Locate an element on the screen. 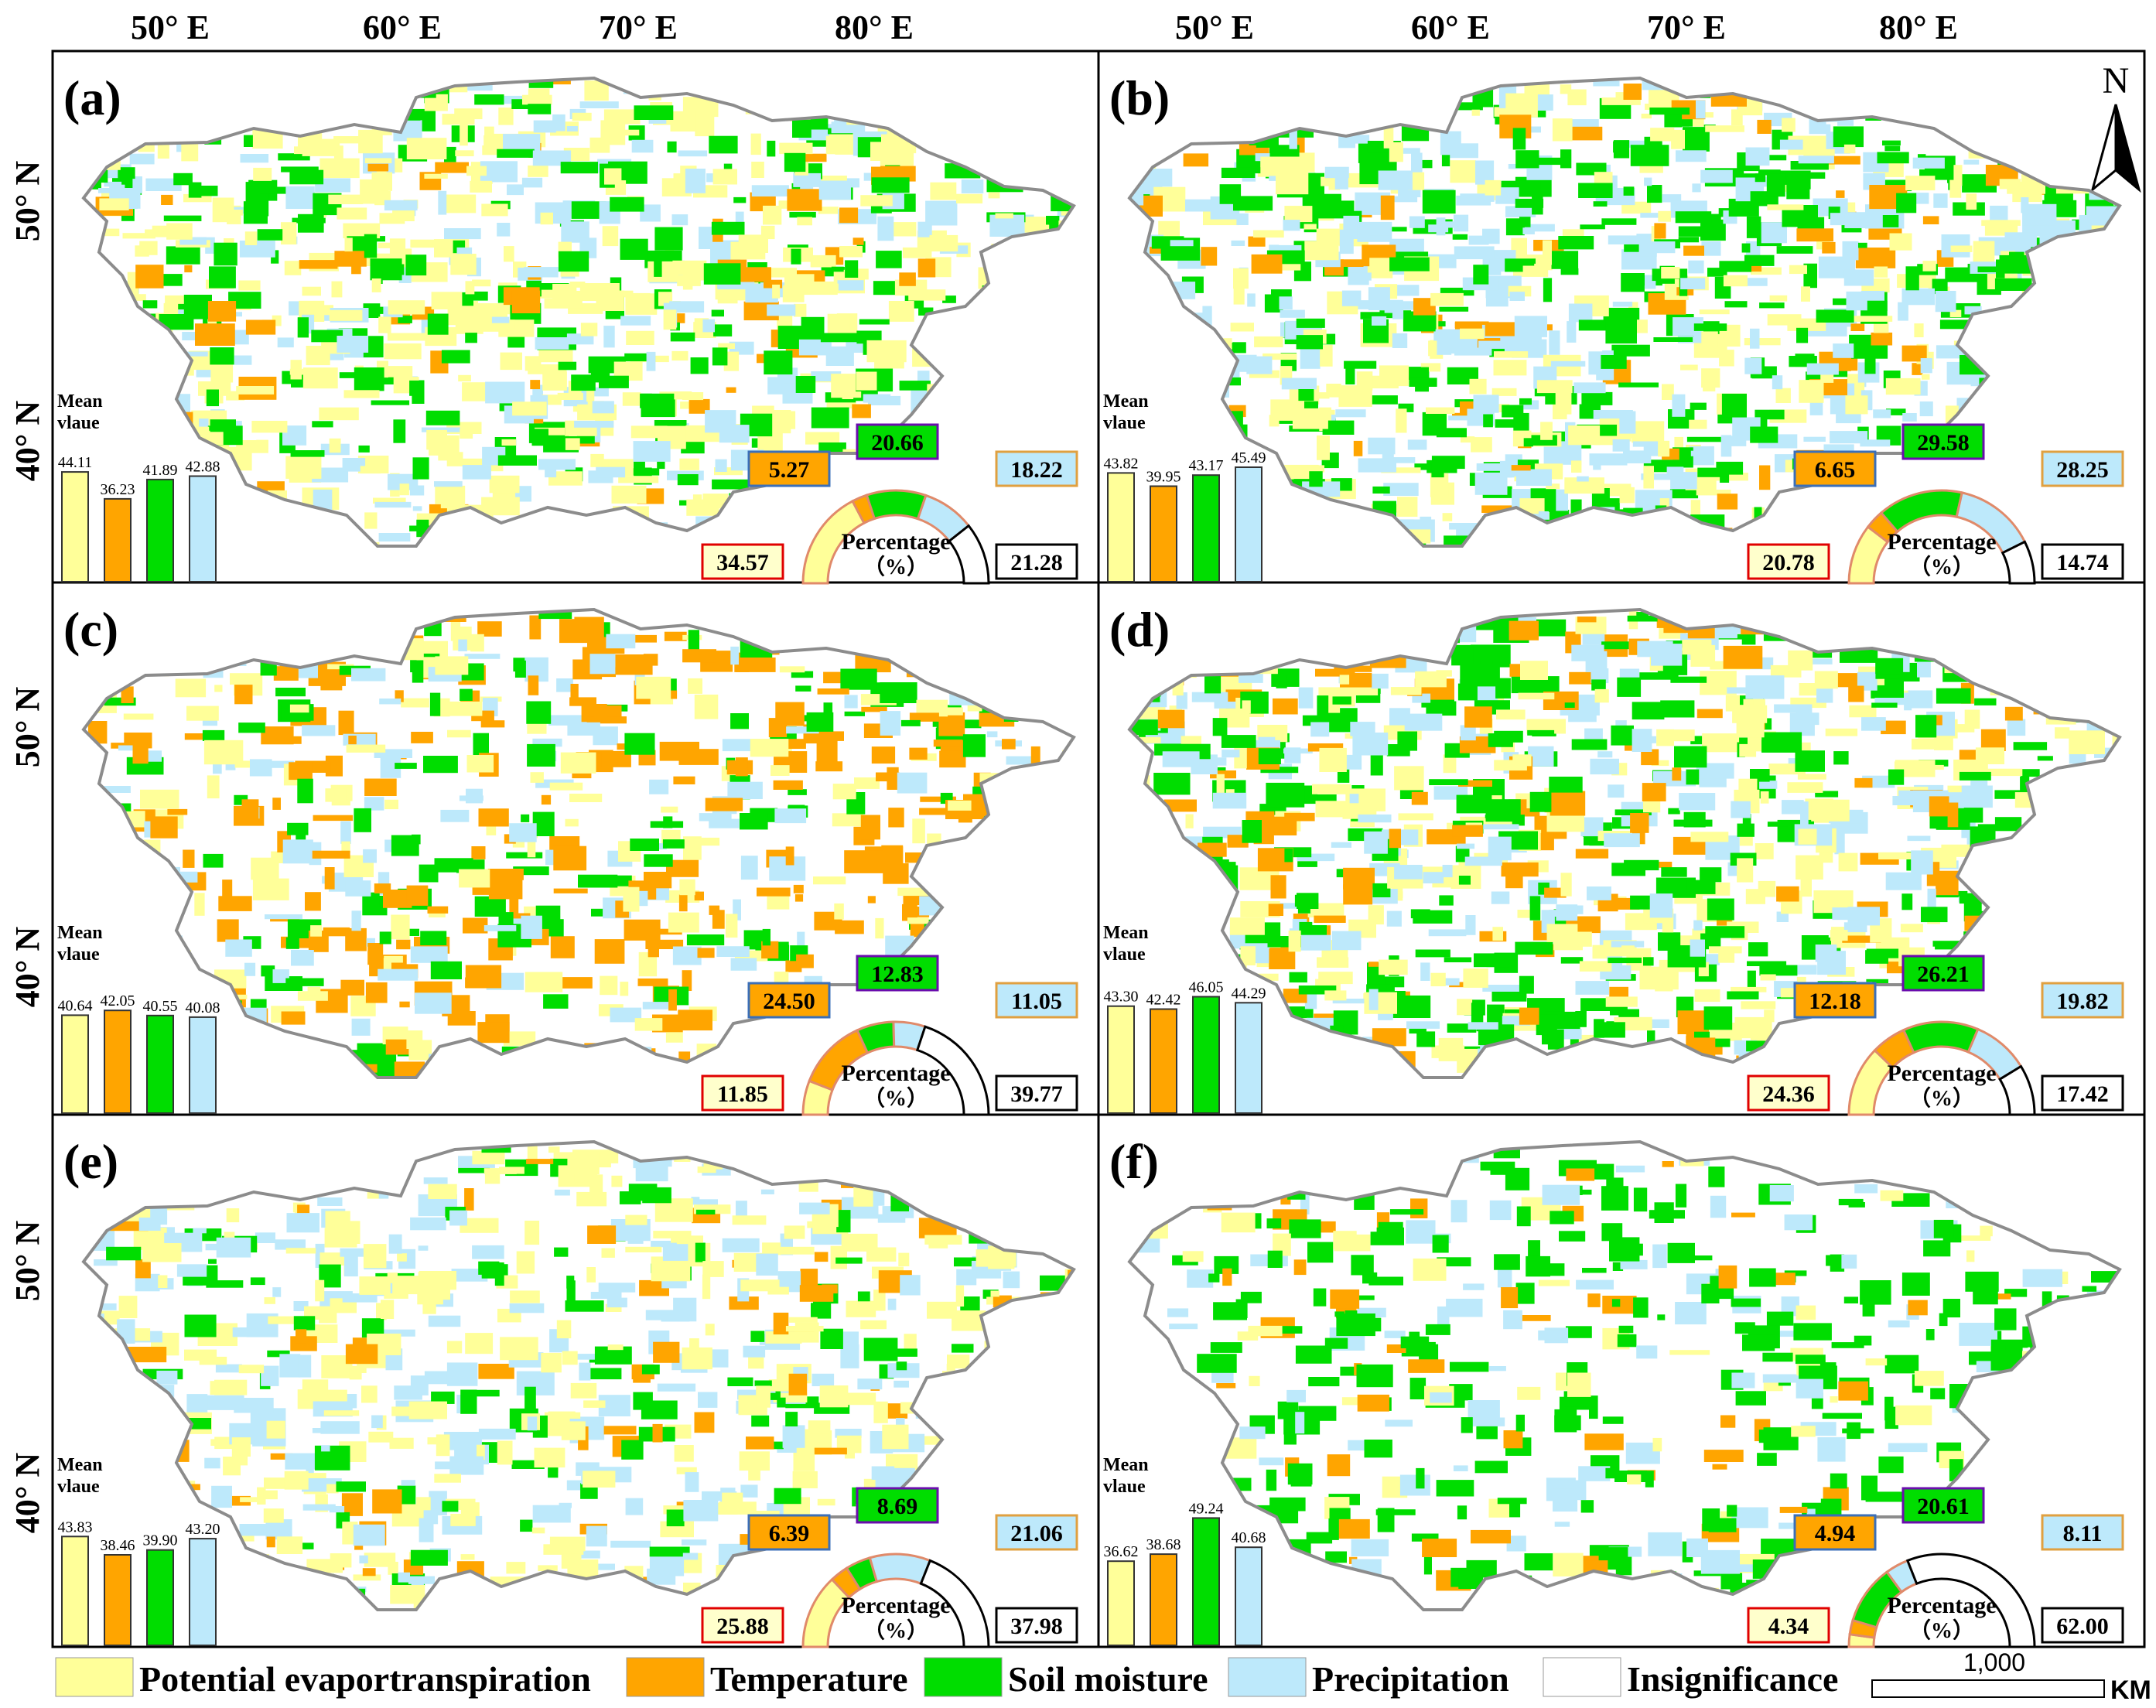  gauge-value: 18.22 is located at coordinates (1036, 470).